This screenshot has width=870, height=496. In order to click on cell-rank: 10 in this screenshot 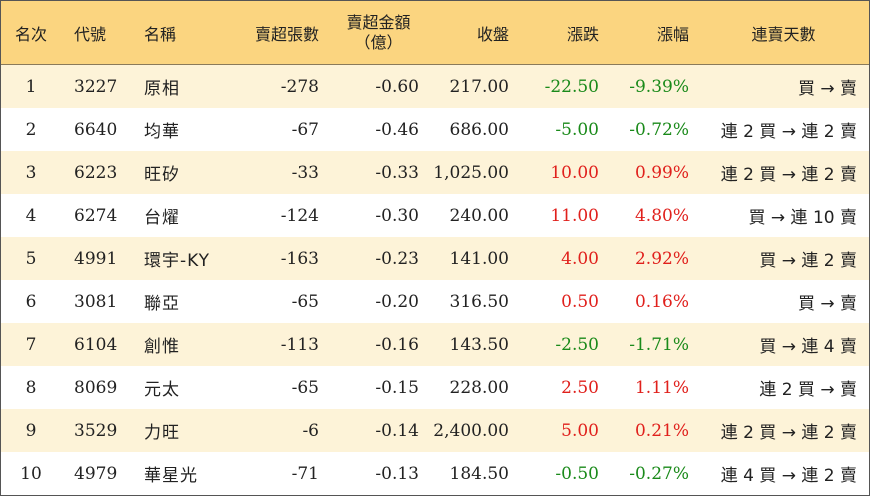, I will do `click(31, 473)`.